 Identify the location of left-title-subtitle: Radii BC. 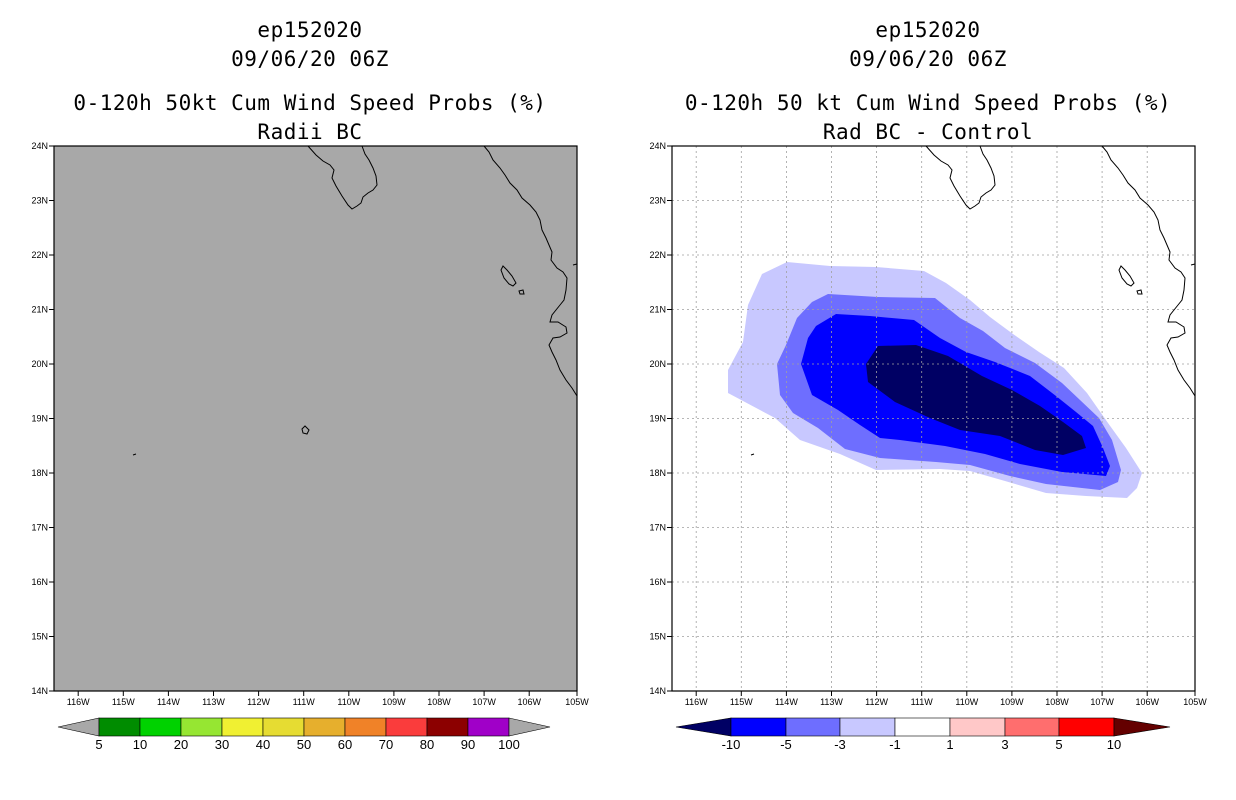
(310, 132).